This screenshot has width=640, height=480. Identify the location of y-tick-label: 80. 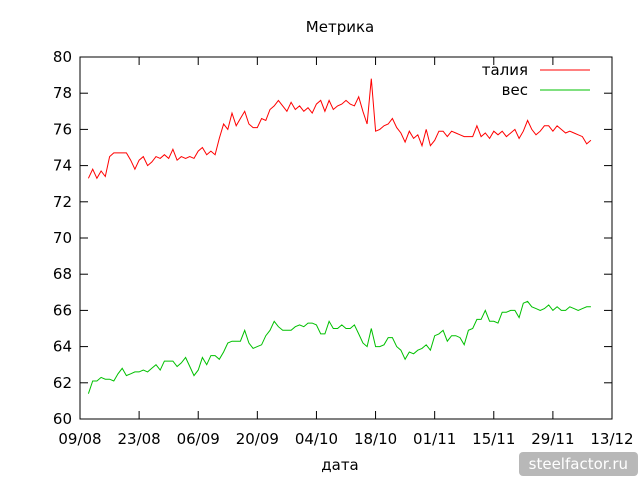
(62, 57).